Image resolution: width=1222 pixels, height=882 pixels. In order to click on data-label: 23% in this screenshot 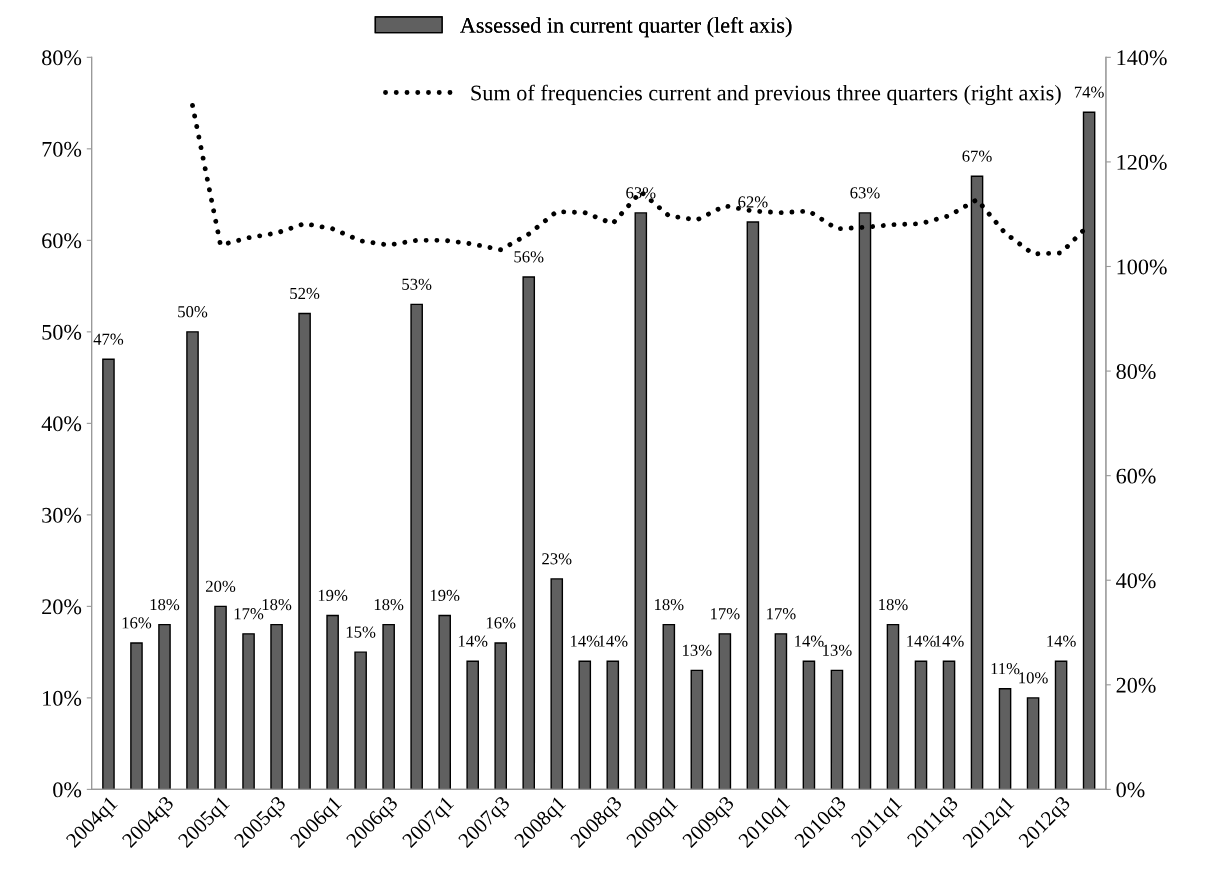, I will do `click(557, 559)`.